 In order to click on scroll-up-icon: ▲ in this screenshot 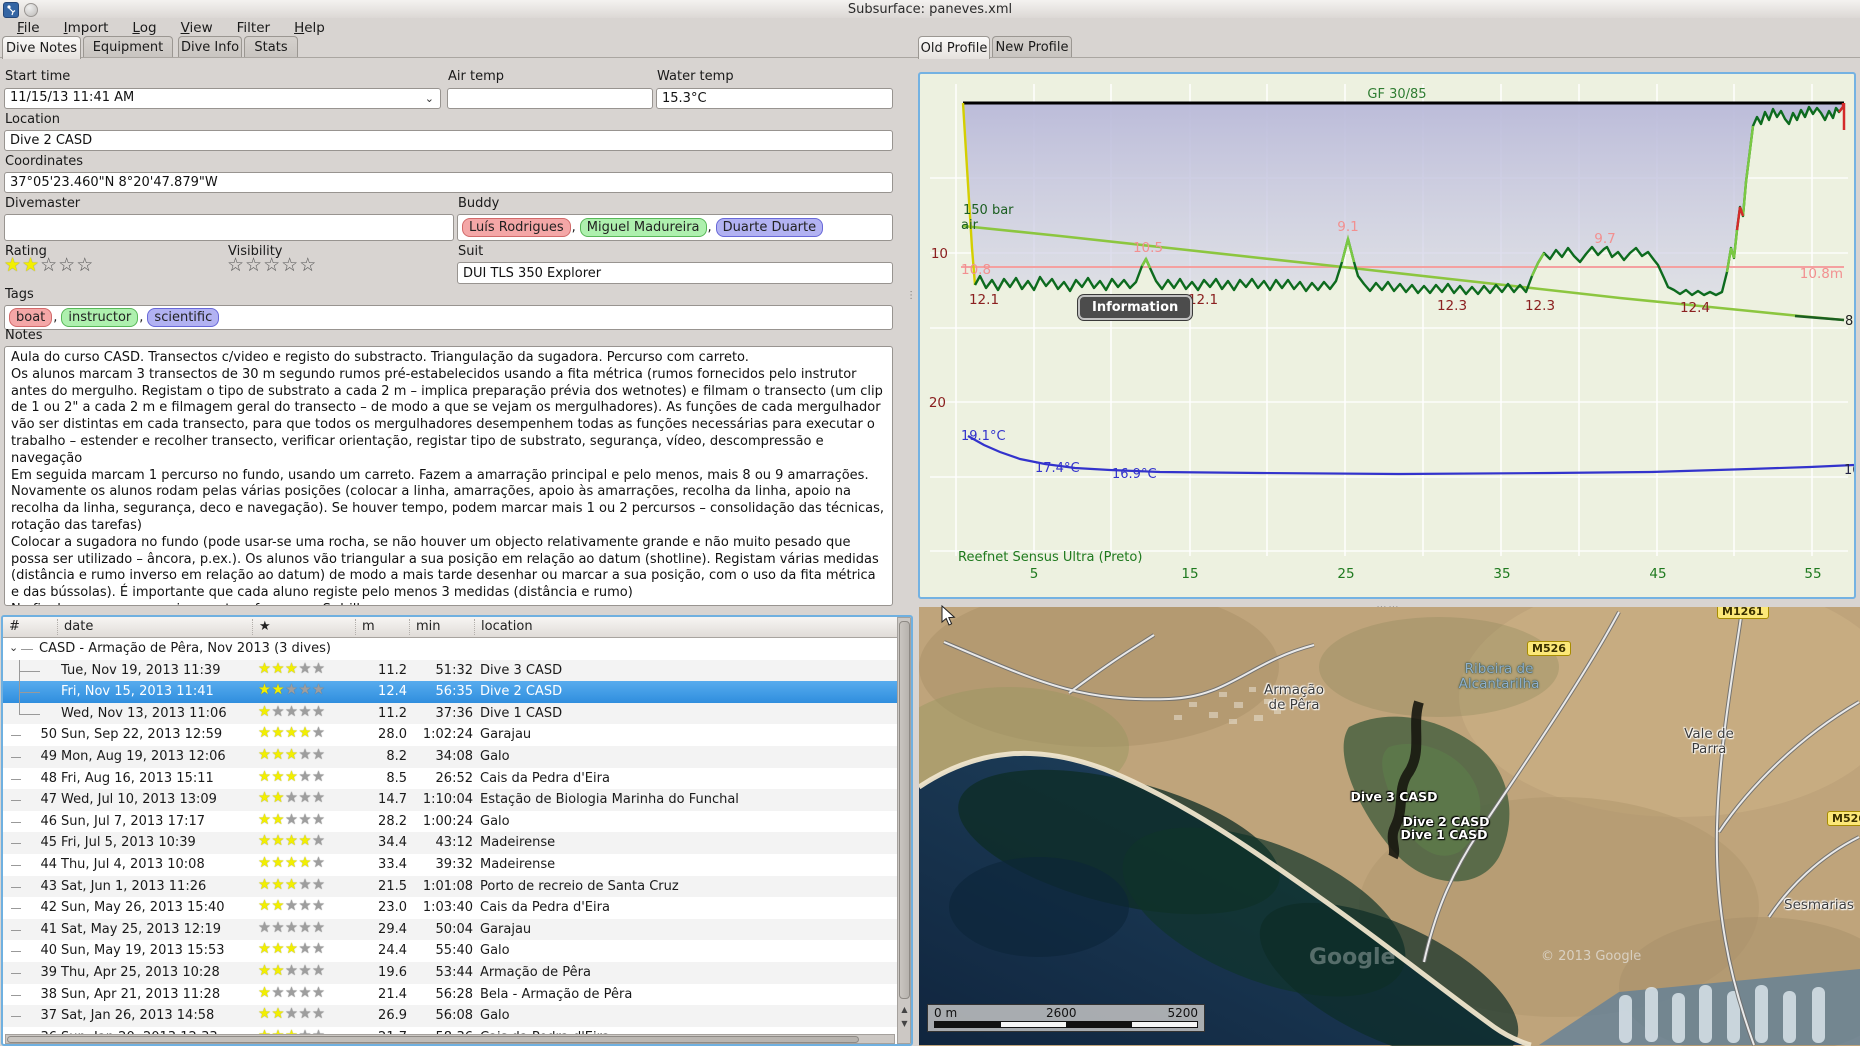, I will do `click(904, 1009)`.